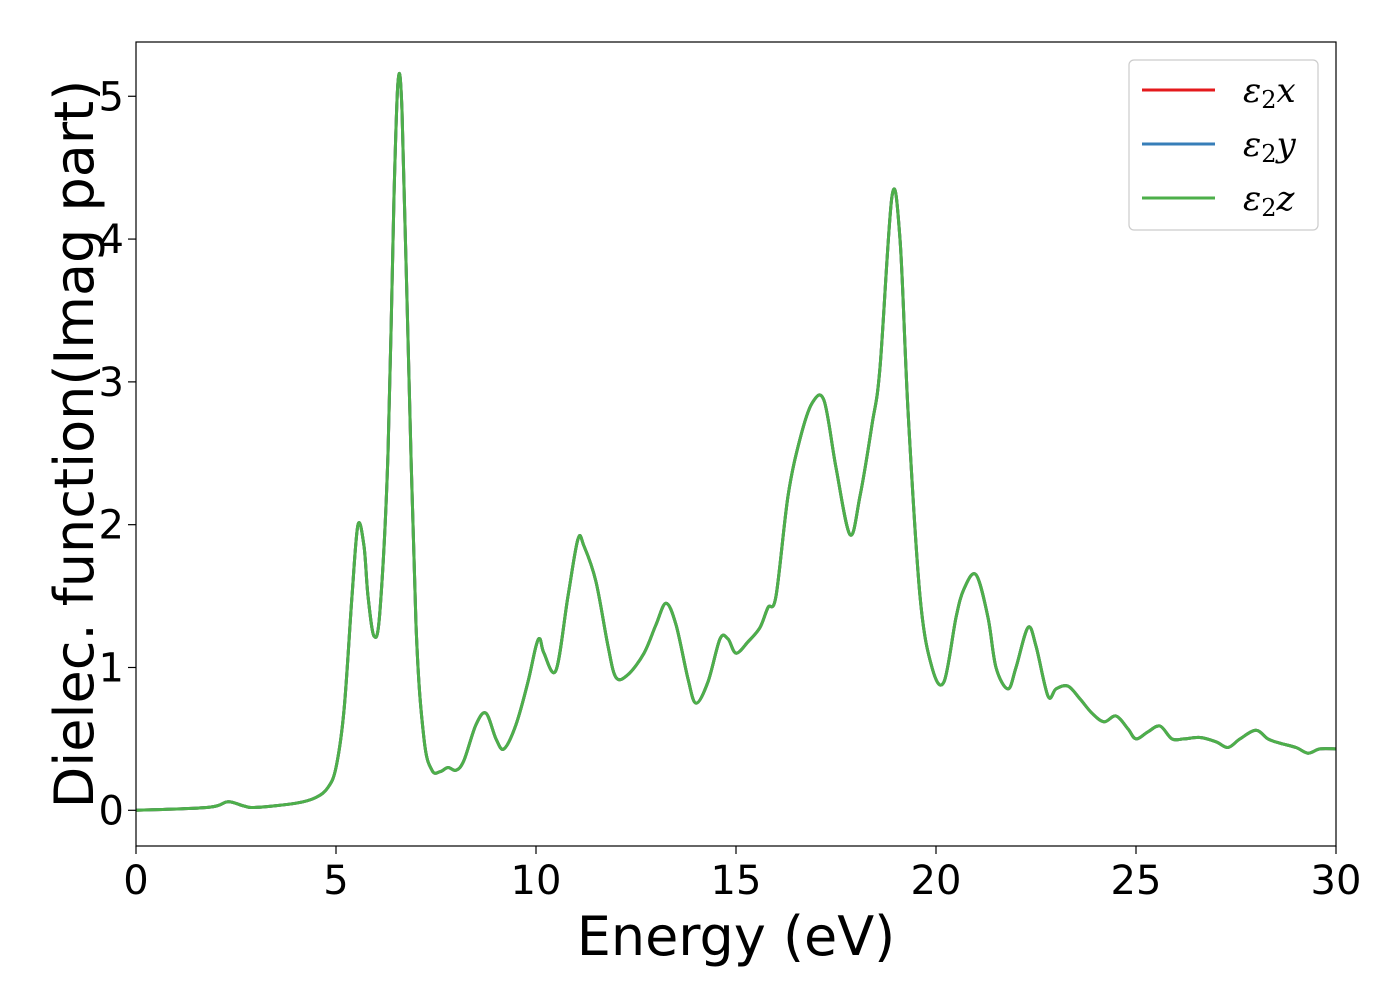 The image size is (1400, 1000). Describe the element at coordinates (1269, 92) in the screenshot. I see `legend-label-x: ε2x` at that location.